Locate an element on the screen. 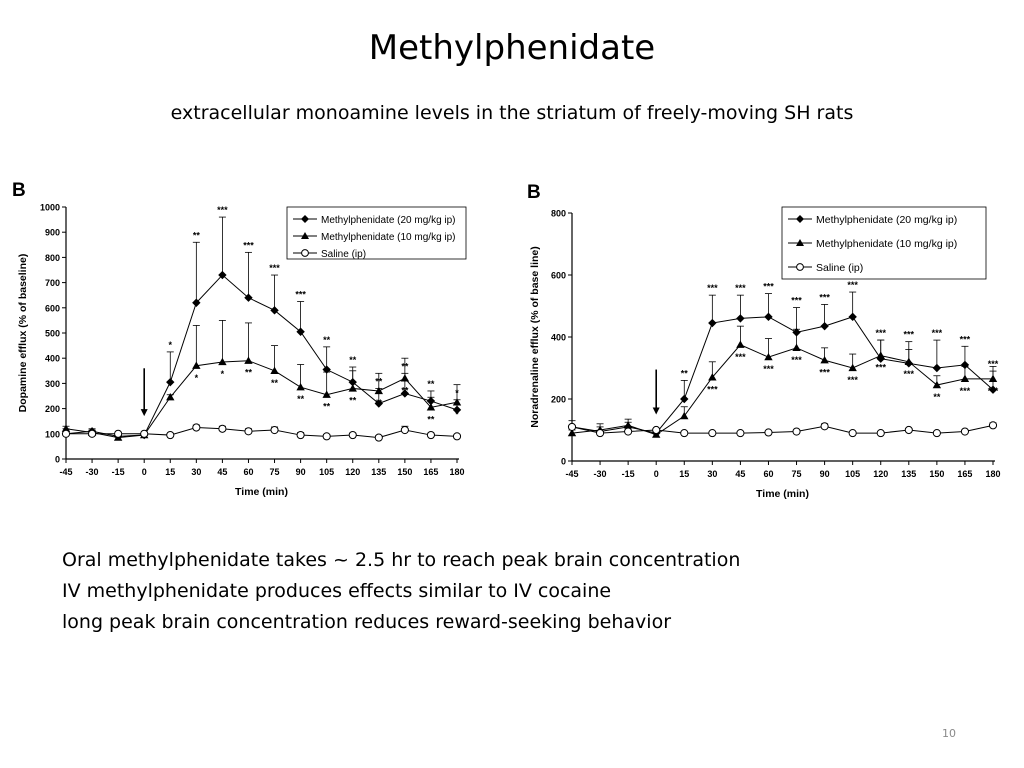  x-tick-label: -45 is located at coordinates (65, 472).